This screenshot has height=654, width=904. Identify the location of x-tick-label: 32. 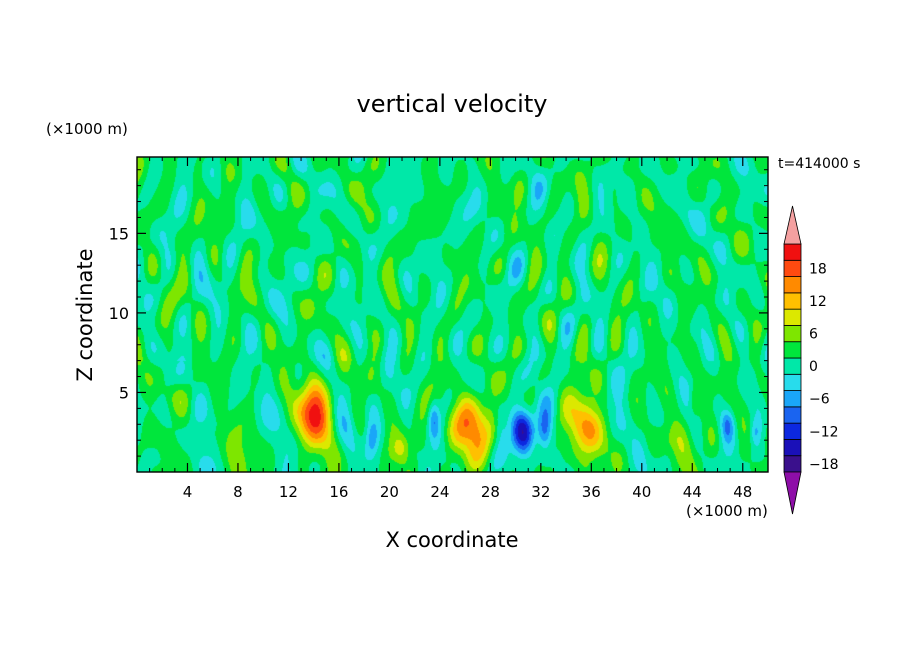
(540, 492).